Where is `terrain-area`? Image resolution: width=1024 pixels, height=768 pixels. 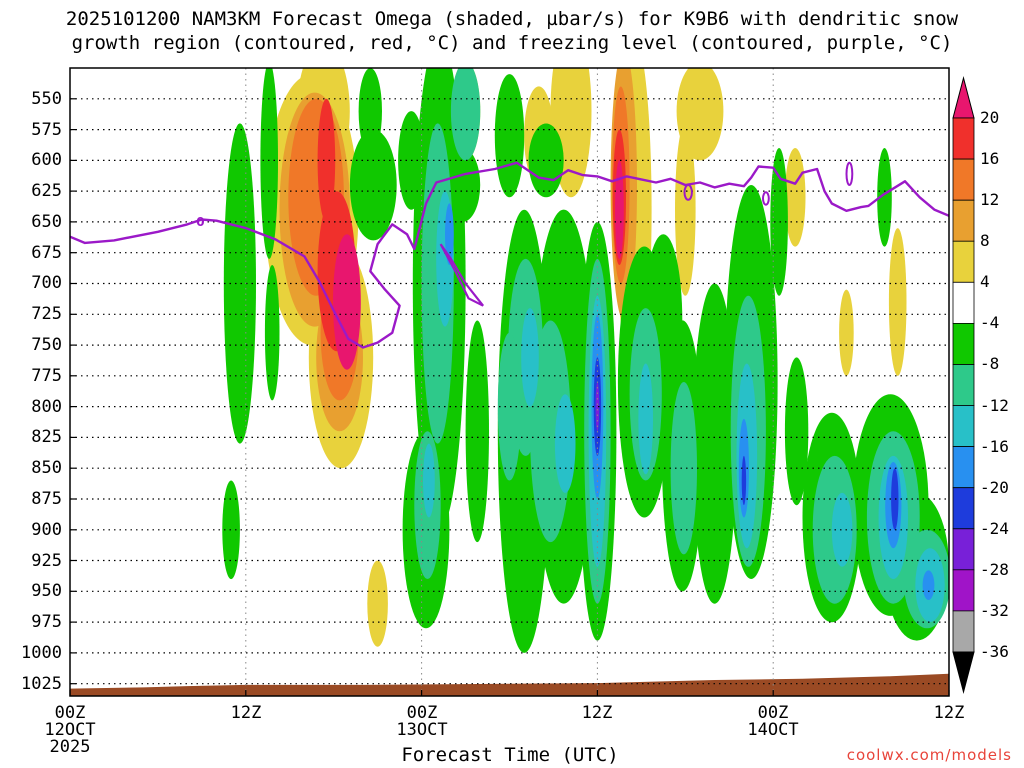 terrain-area is located at coordinates (509, 684).